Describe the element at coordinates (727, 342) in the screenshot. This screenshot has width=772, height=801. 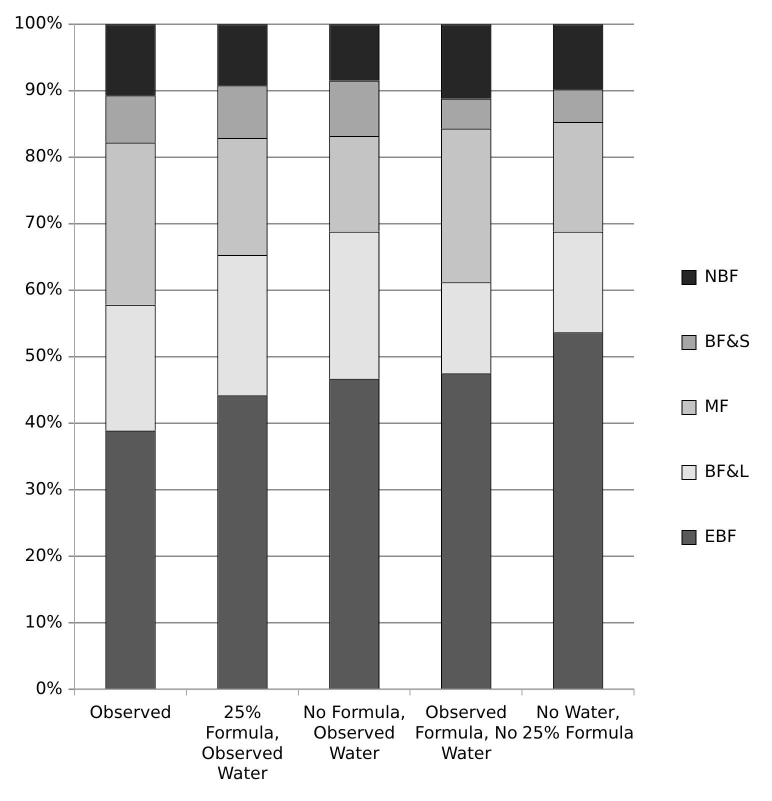
I see `legend-label: BF&S` at that location.